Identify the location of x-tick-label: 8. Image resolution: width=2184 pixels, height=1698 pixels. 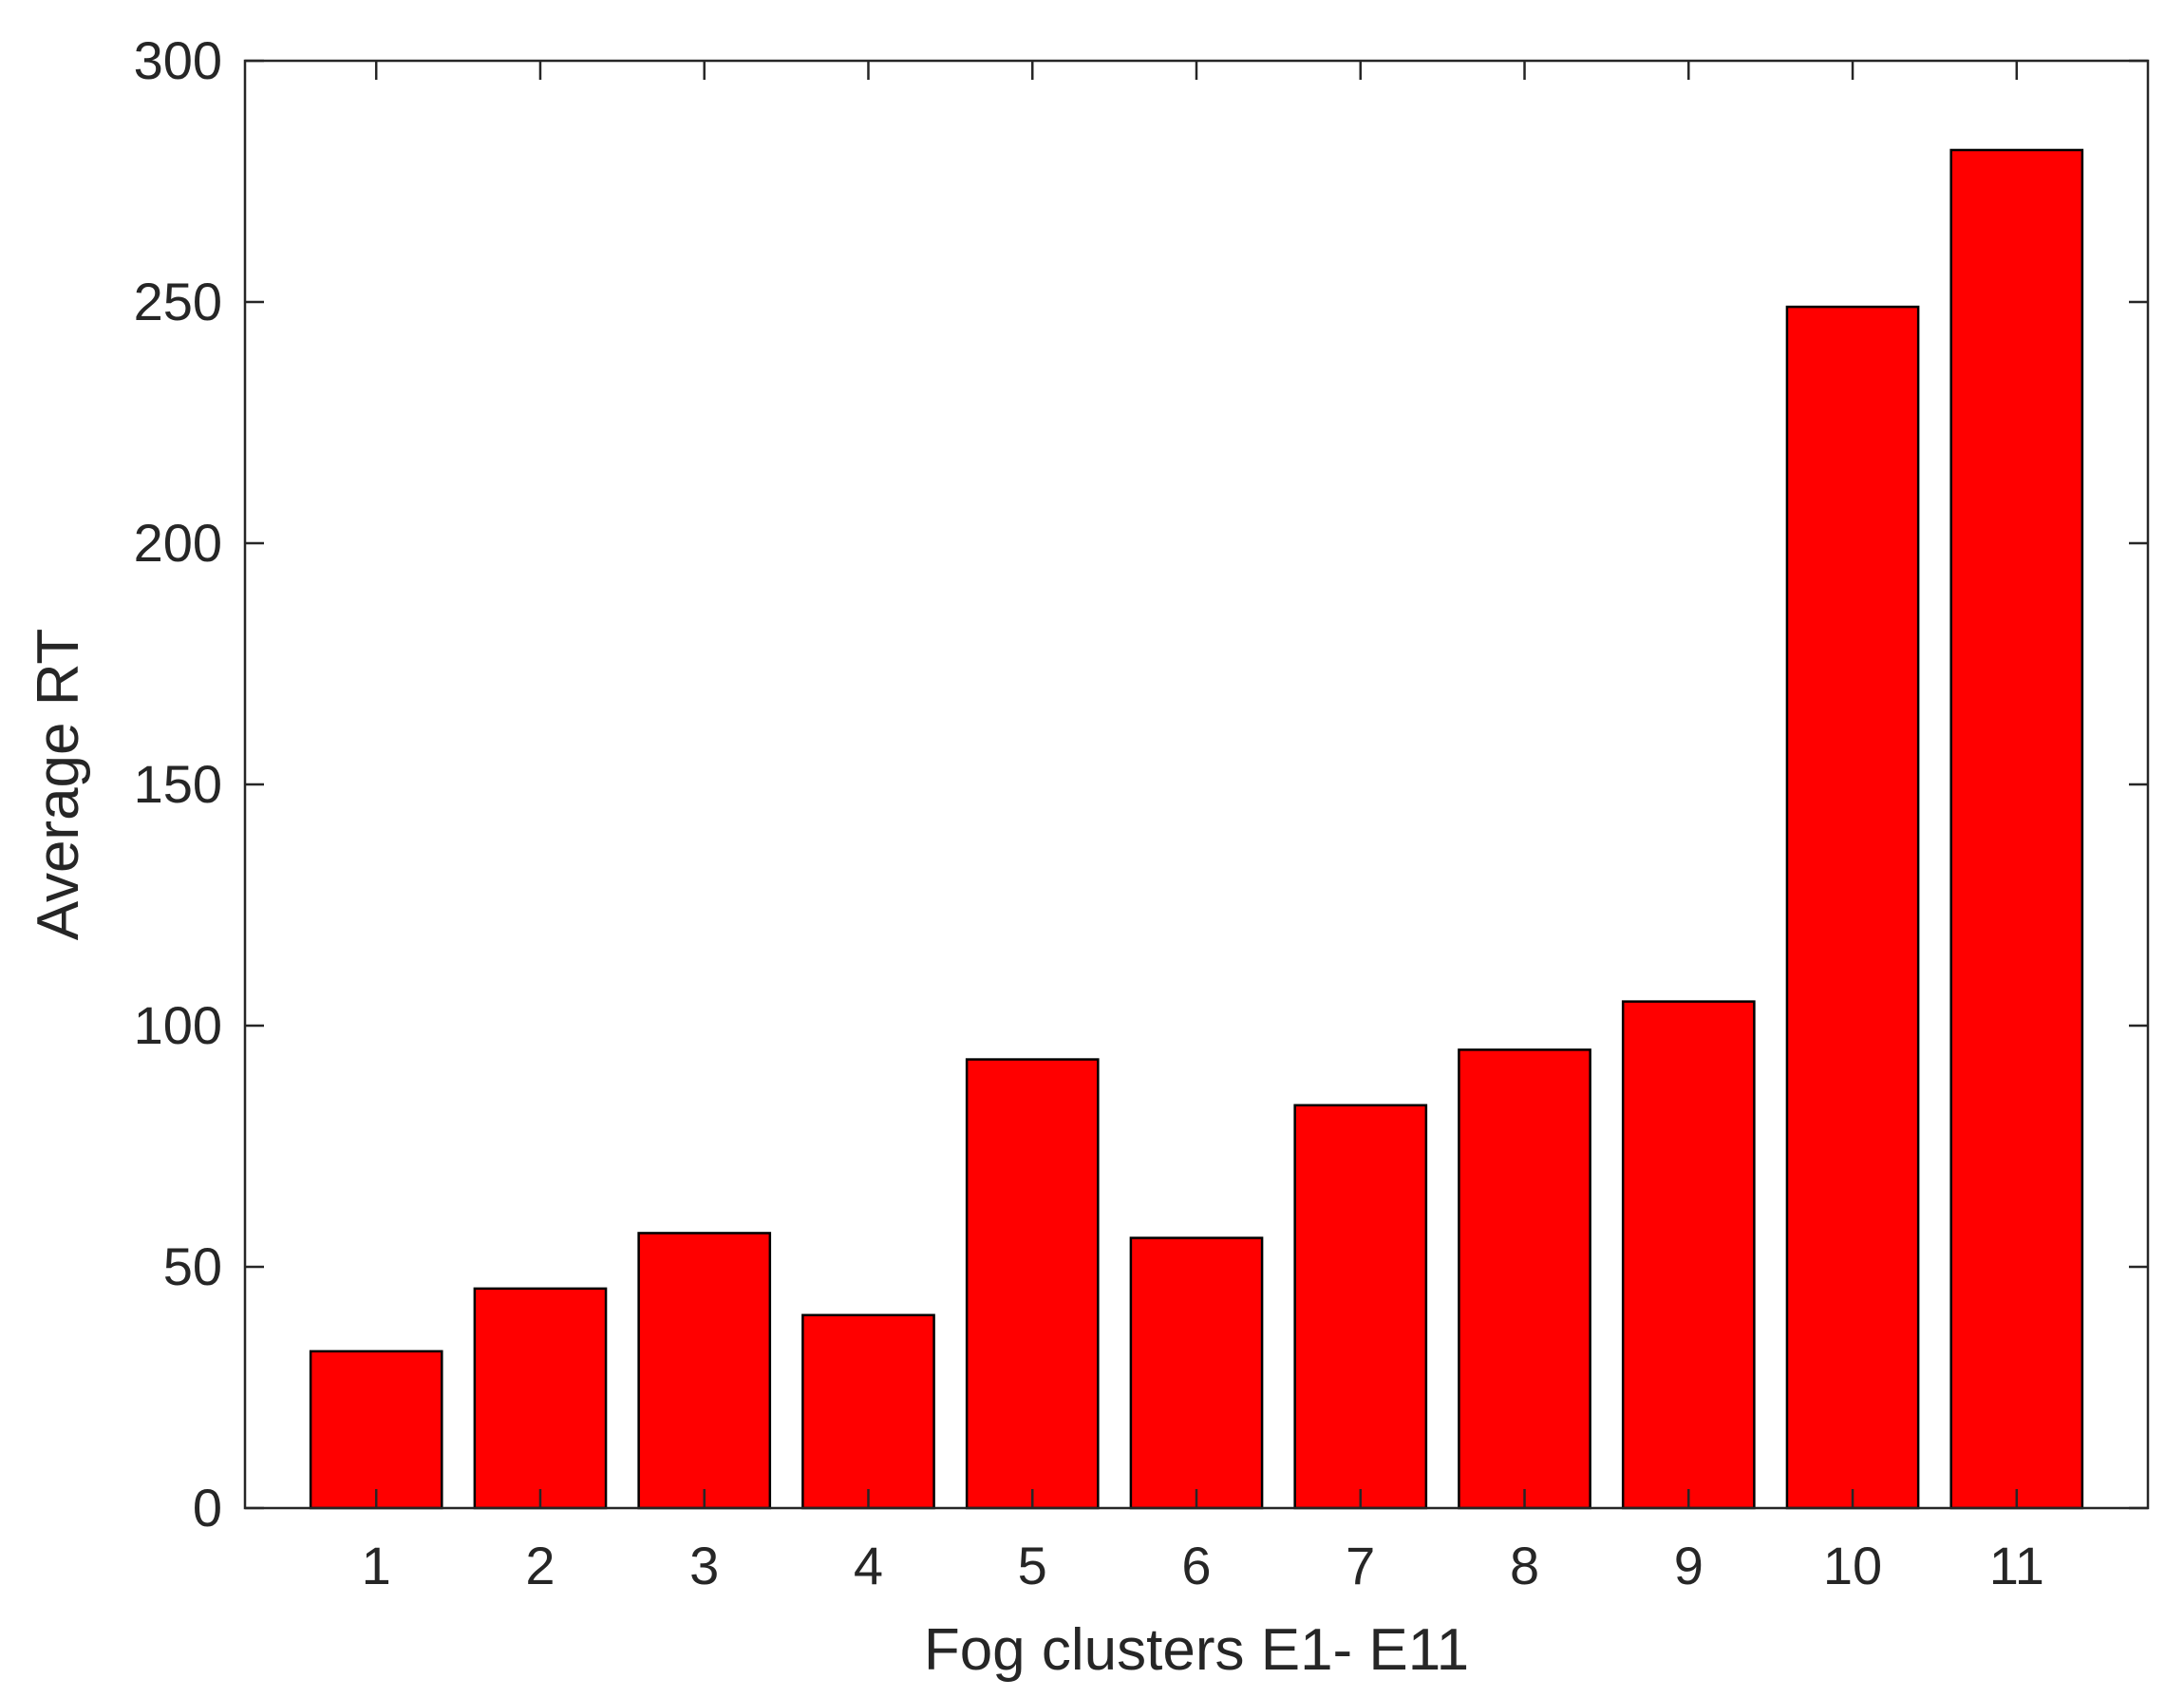
(1524, 1565).